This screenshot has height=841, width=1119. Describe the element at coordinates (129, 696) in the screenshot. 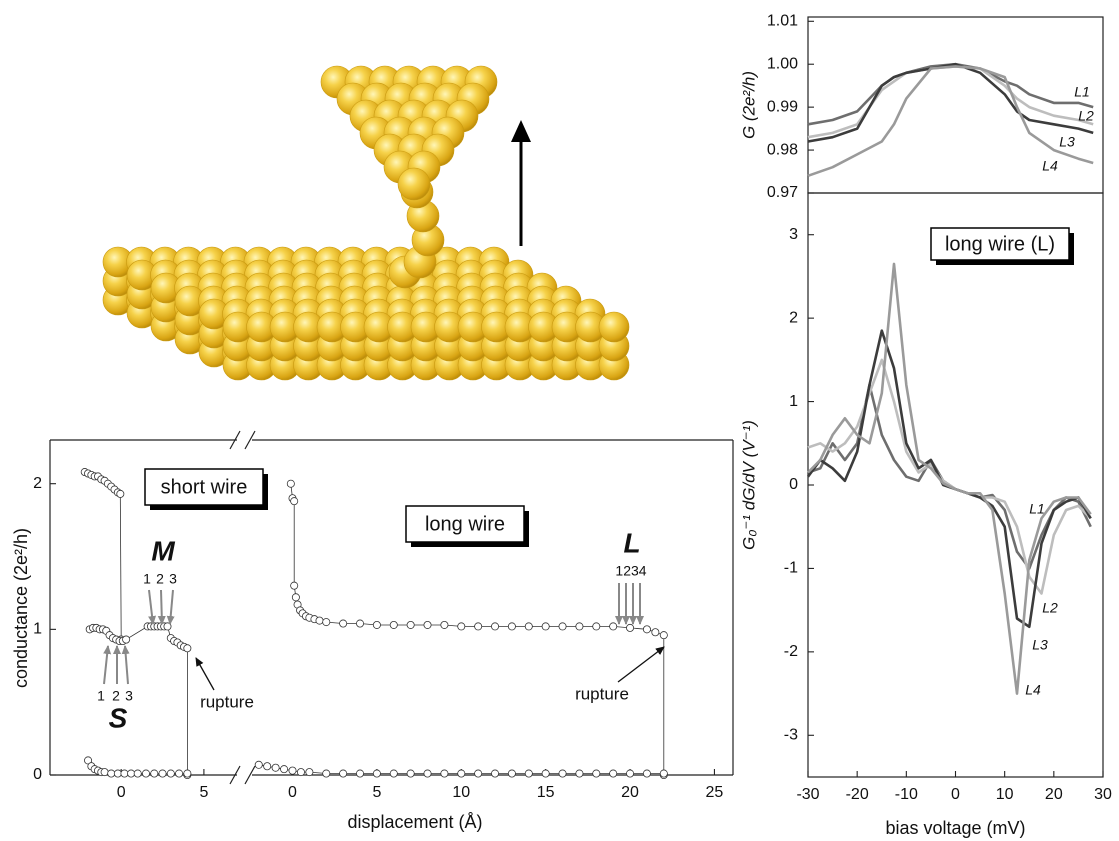

I see `trace-number: 3` at that location.